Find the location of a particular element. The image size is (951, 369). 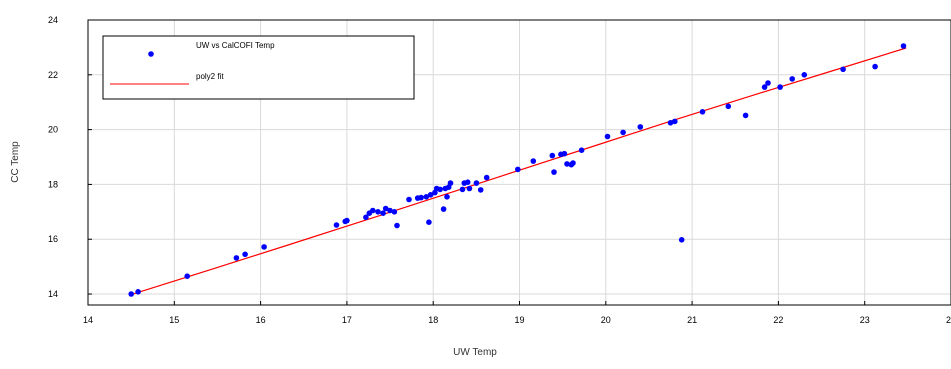

y-tick-label: 16 is located at coordinates (53, 239).